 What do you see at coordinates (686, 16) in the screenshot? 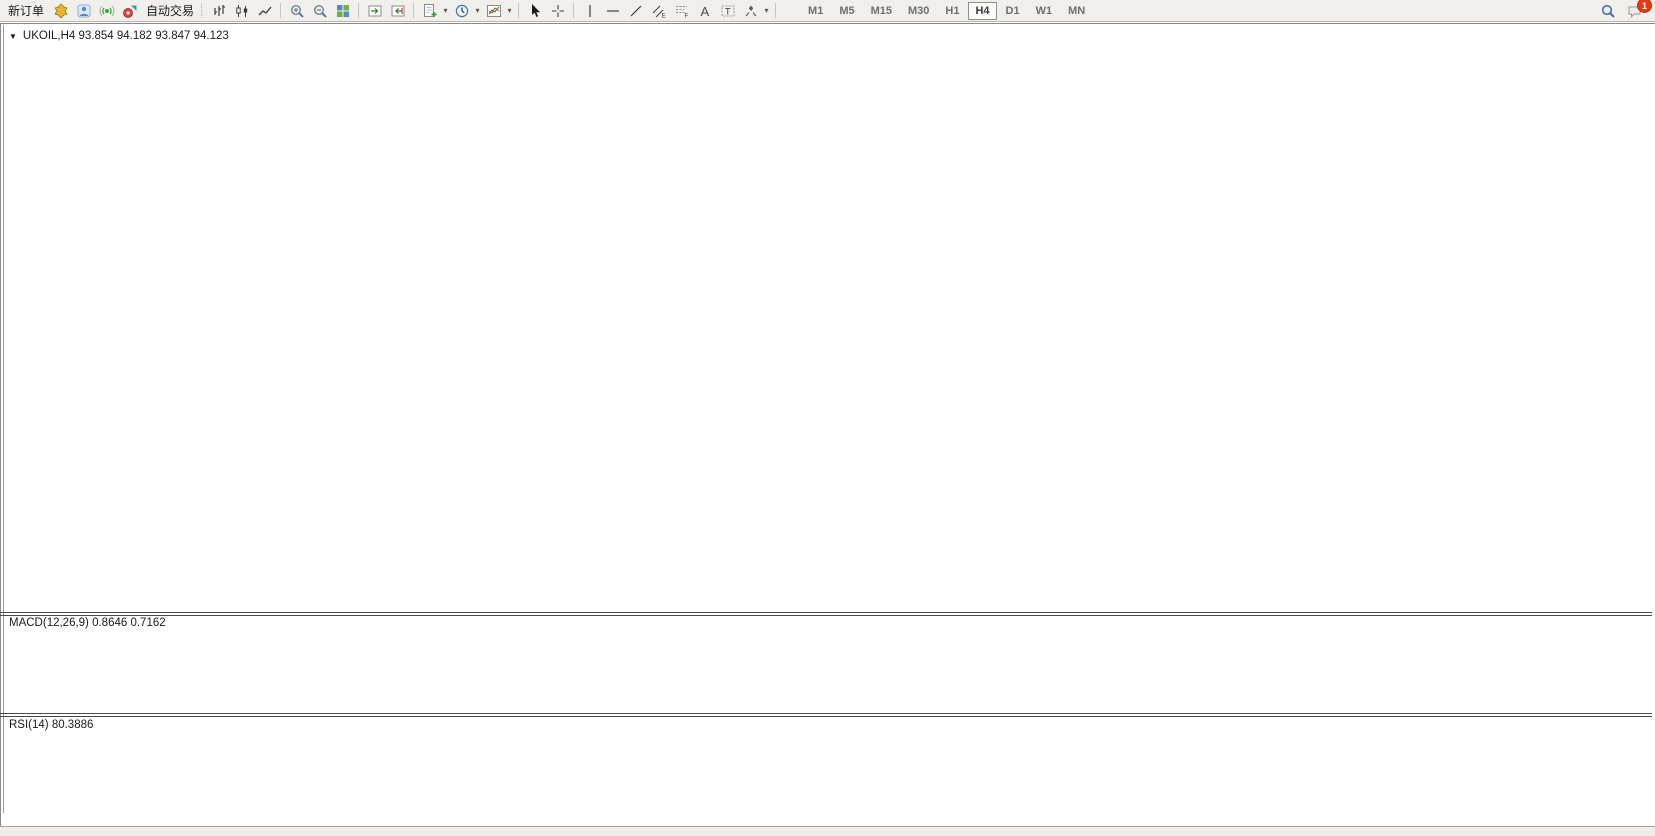
I see `svg-text: F` at bounding box center [686, 16].